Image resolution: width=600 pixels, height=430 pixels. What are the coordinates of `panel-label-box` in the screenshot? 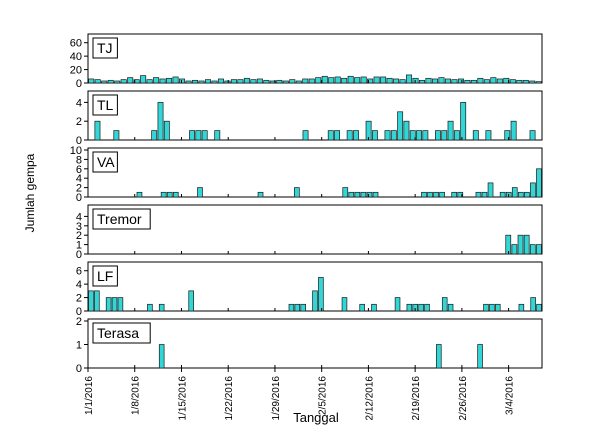 It's located at (105, 48).